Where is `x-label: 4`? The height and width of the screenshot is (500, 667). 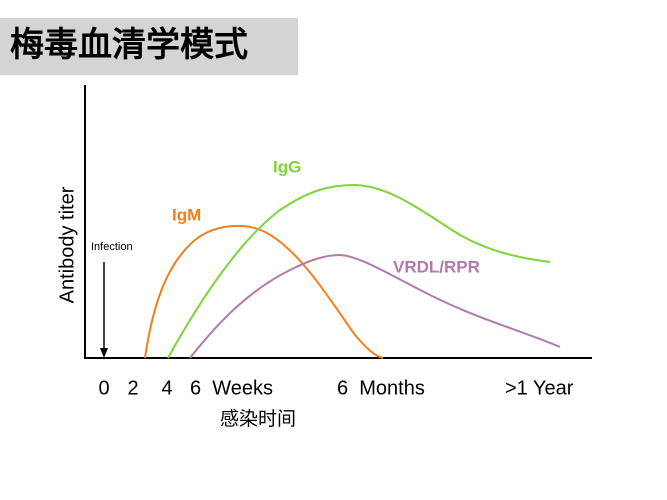
x-label: 4 is located at coordinates (166, 388).